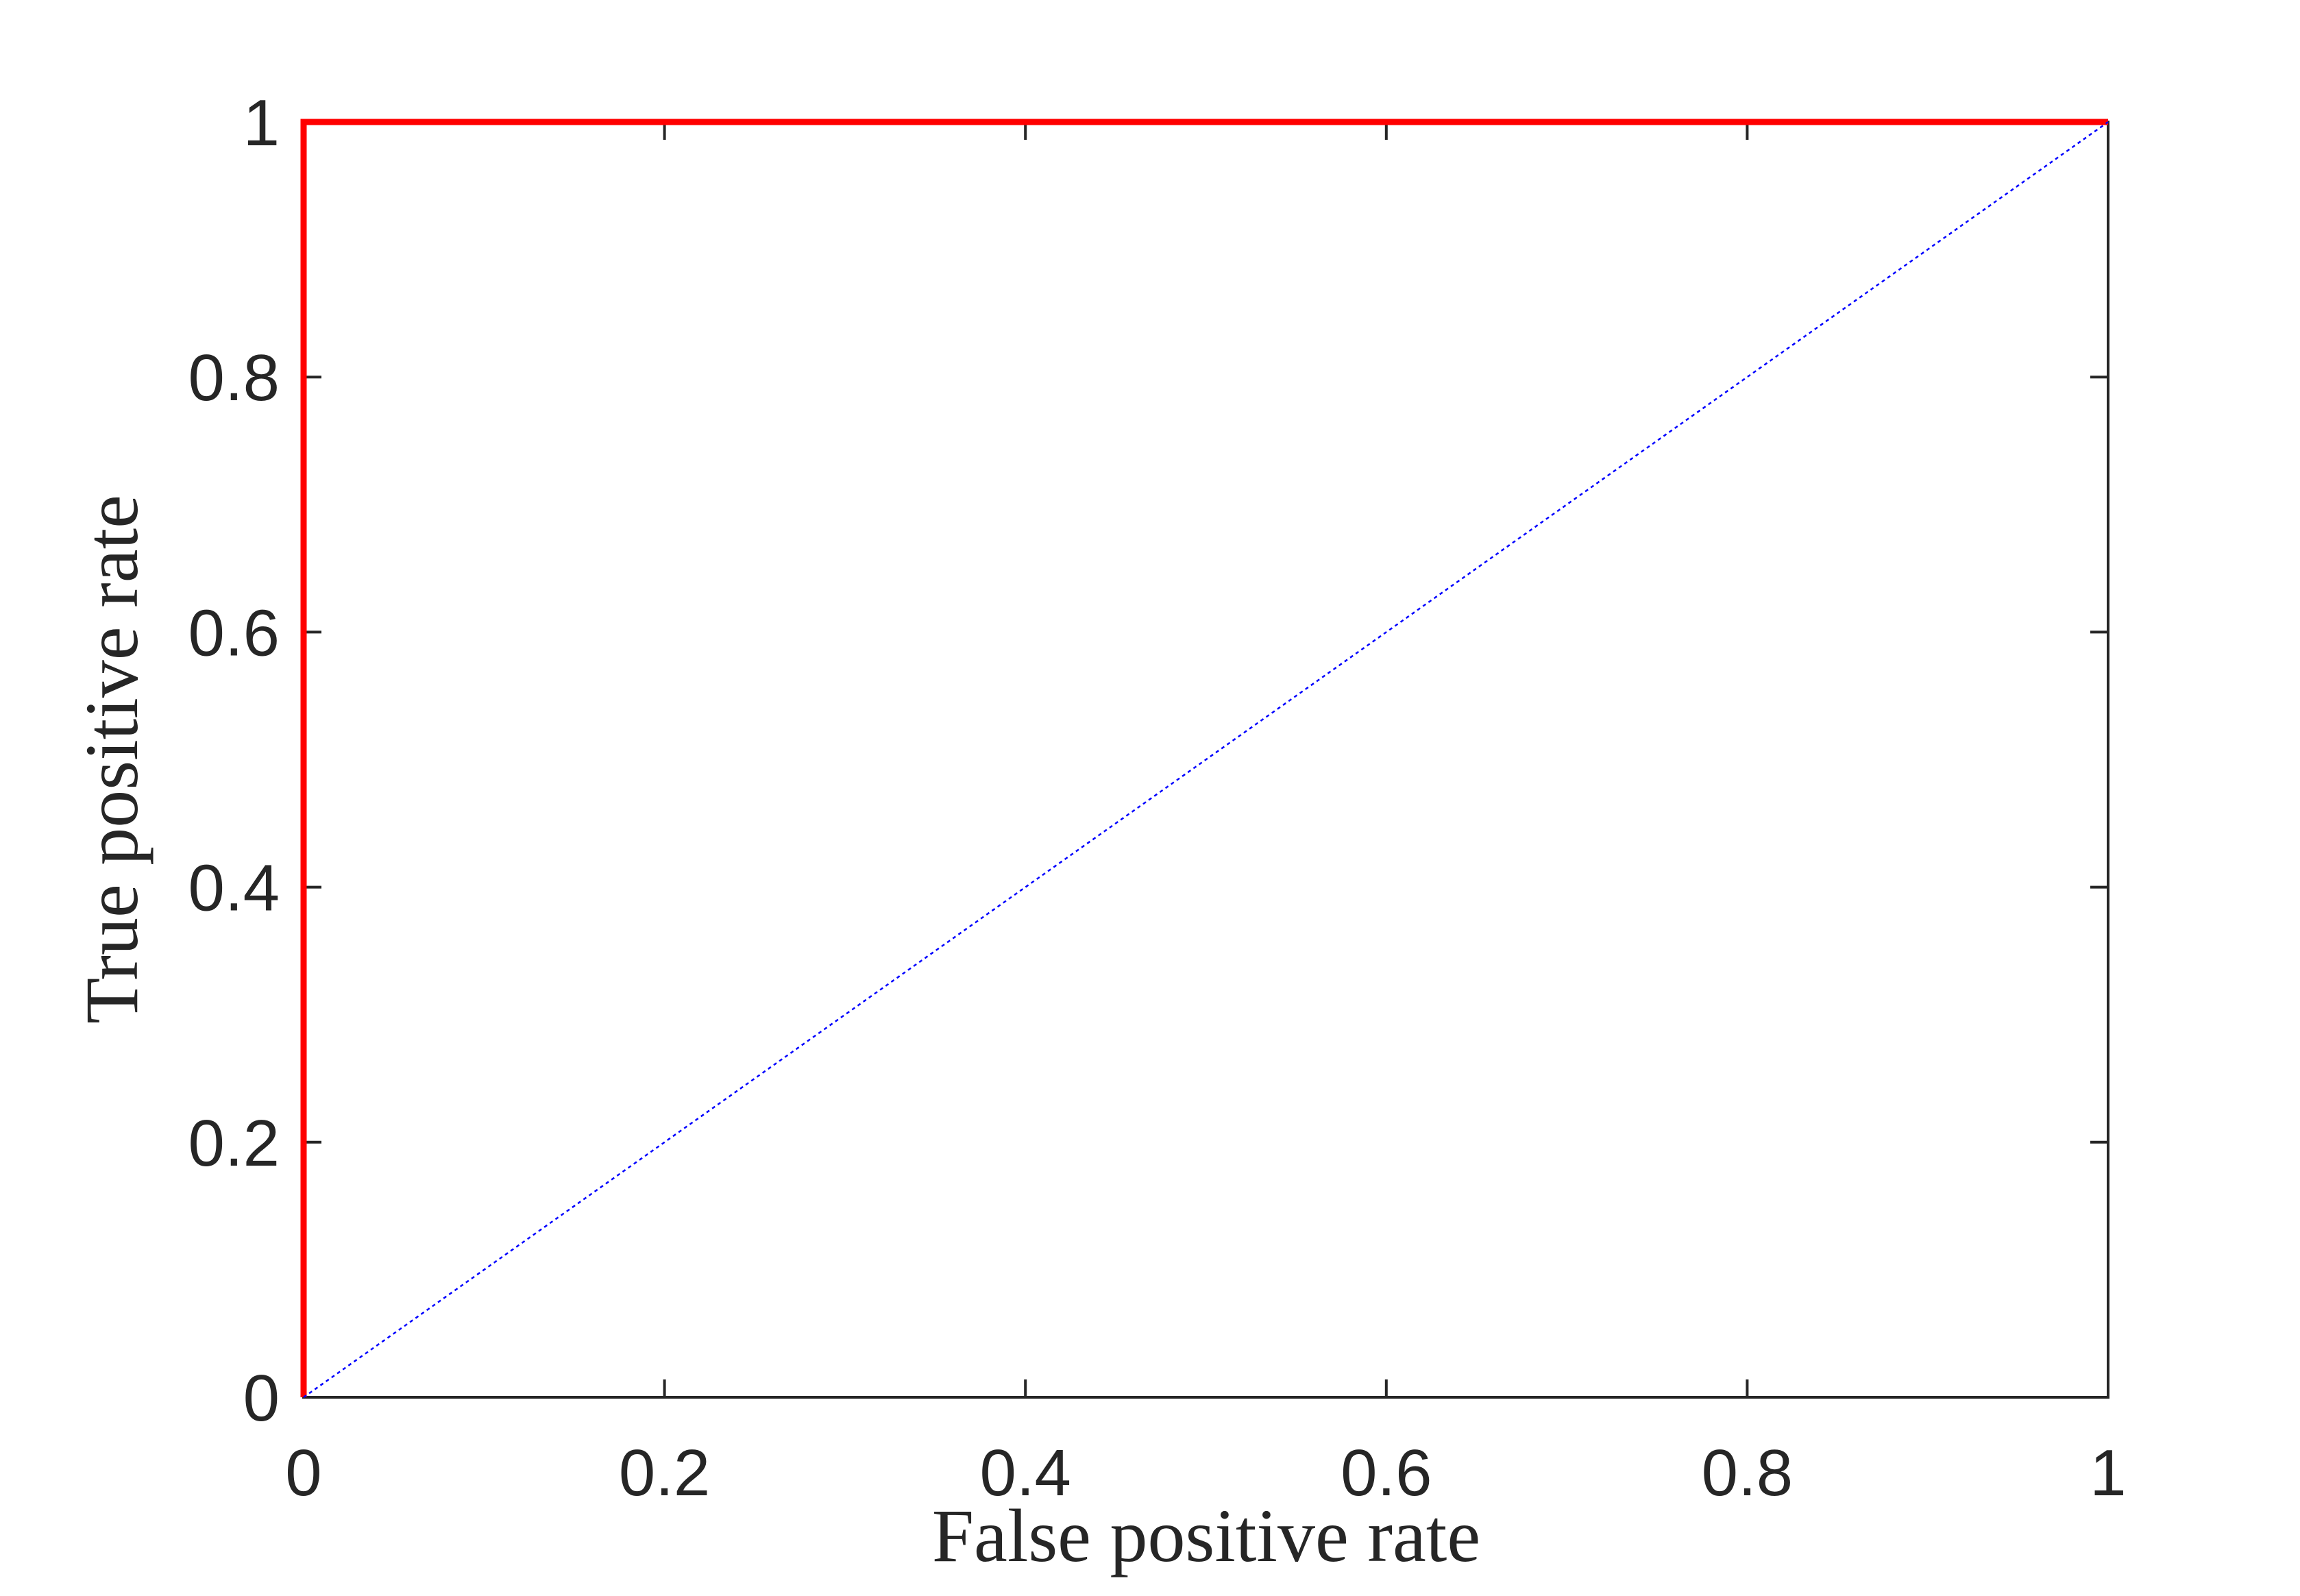  Describe the element at coordinates (2108, 1473) in the screenshot. I see `x-tick-label: 1` at that location.